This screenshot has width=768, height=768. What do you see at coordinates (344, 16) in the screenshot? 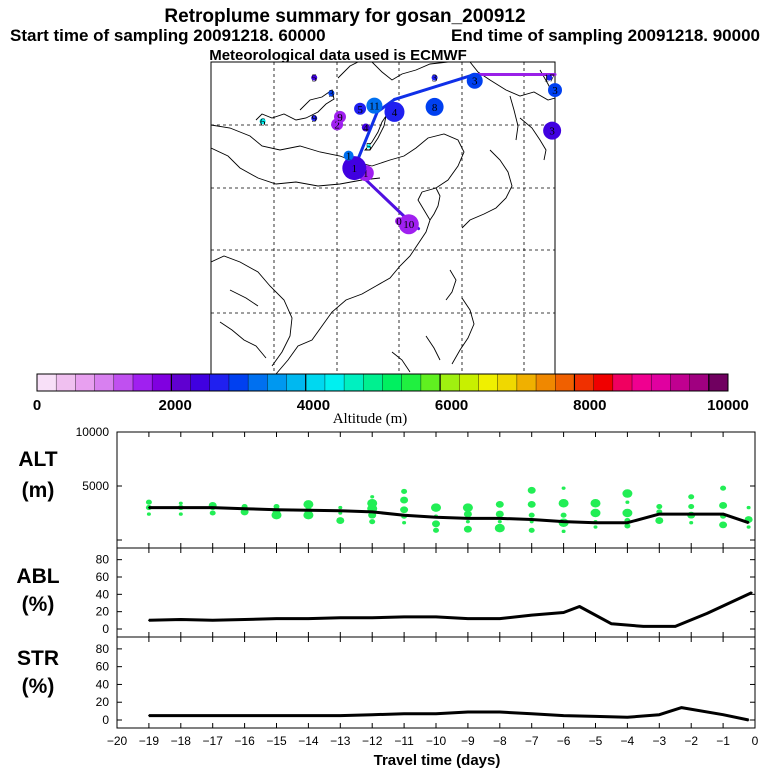
I see `figure-title: Retroplume summary for gosan_200912` at bounding box center [344, 16].